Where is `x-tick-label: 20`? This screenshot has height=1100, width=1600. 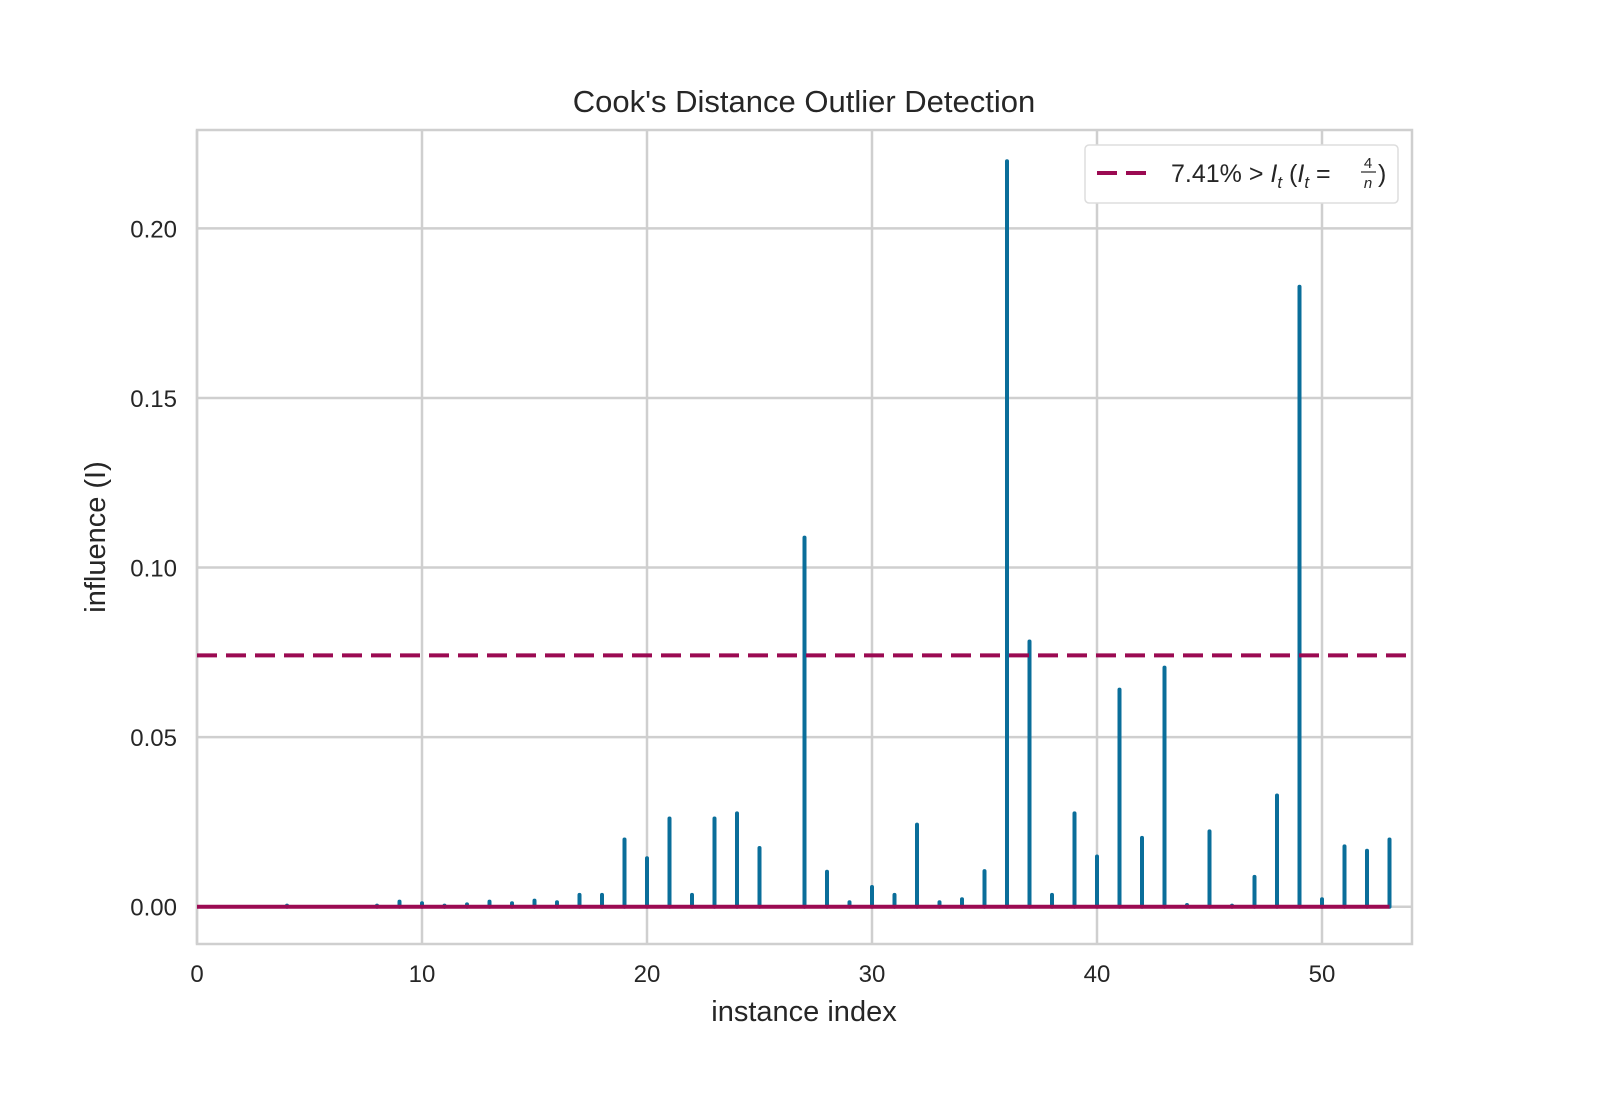 x-tick-label: 20 is located at coordinates (647, 974).